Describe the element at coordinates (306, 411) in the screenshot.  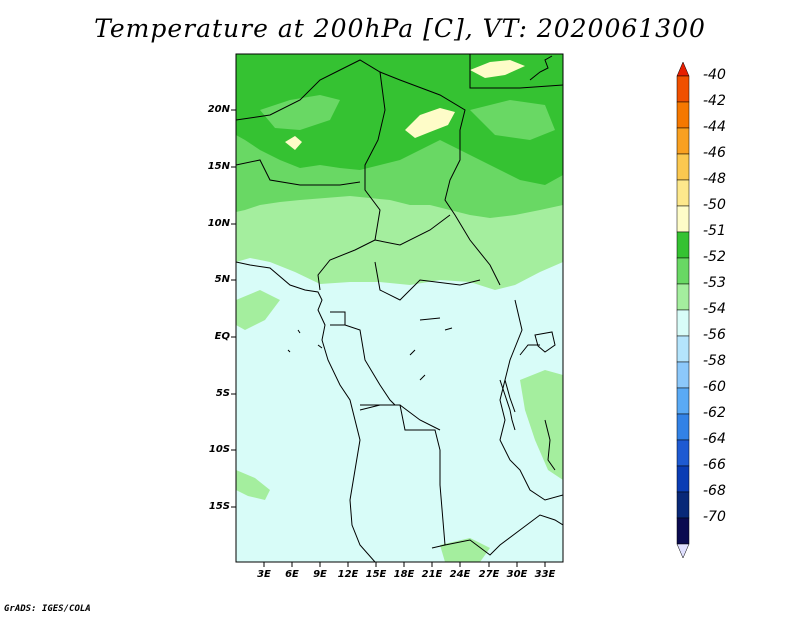
I see `coastline-gulf-of-guinea` at that location.